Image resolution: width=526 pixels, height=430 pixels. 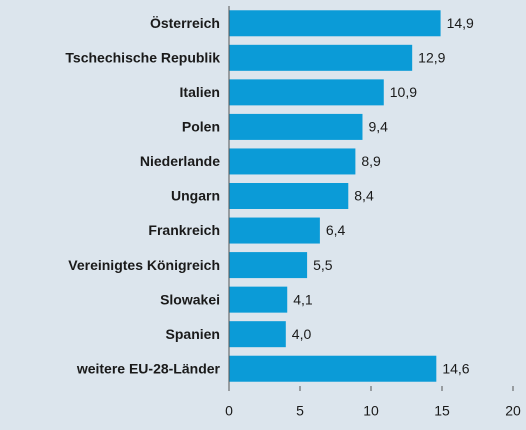 I want to click on y-tick-label: Slowakei, so click(x=190, y=299).